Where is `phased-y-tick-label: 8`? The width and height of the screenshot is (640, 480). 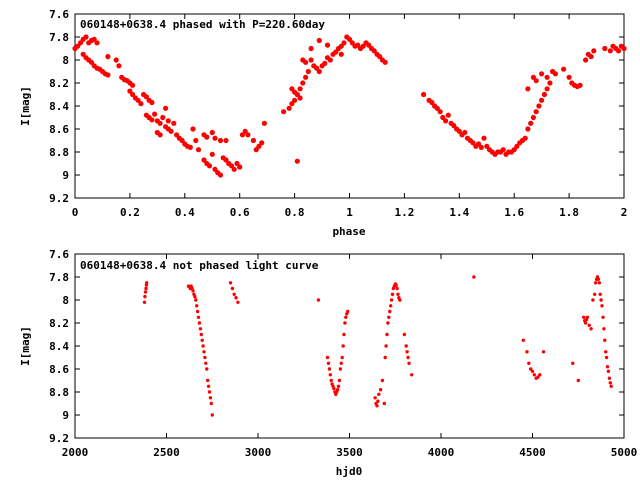
phased-y-tick-label: 8 is located at coordinates (65, 60).